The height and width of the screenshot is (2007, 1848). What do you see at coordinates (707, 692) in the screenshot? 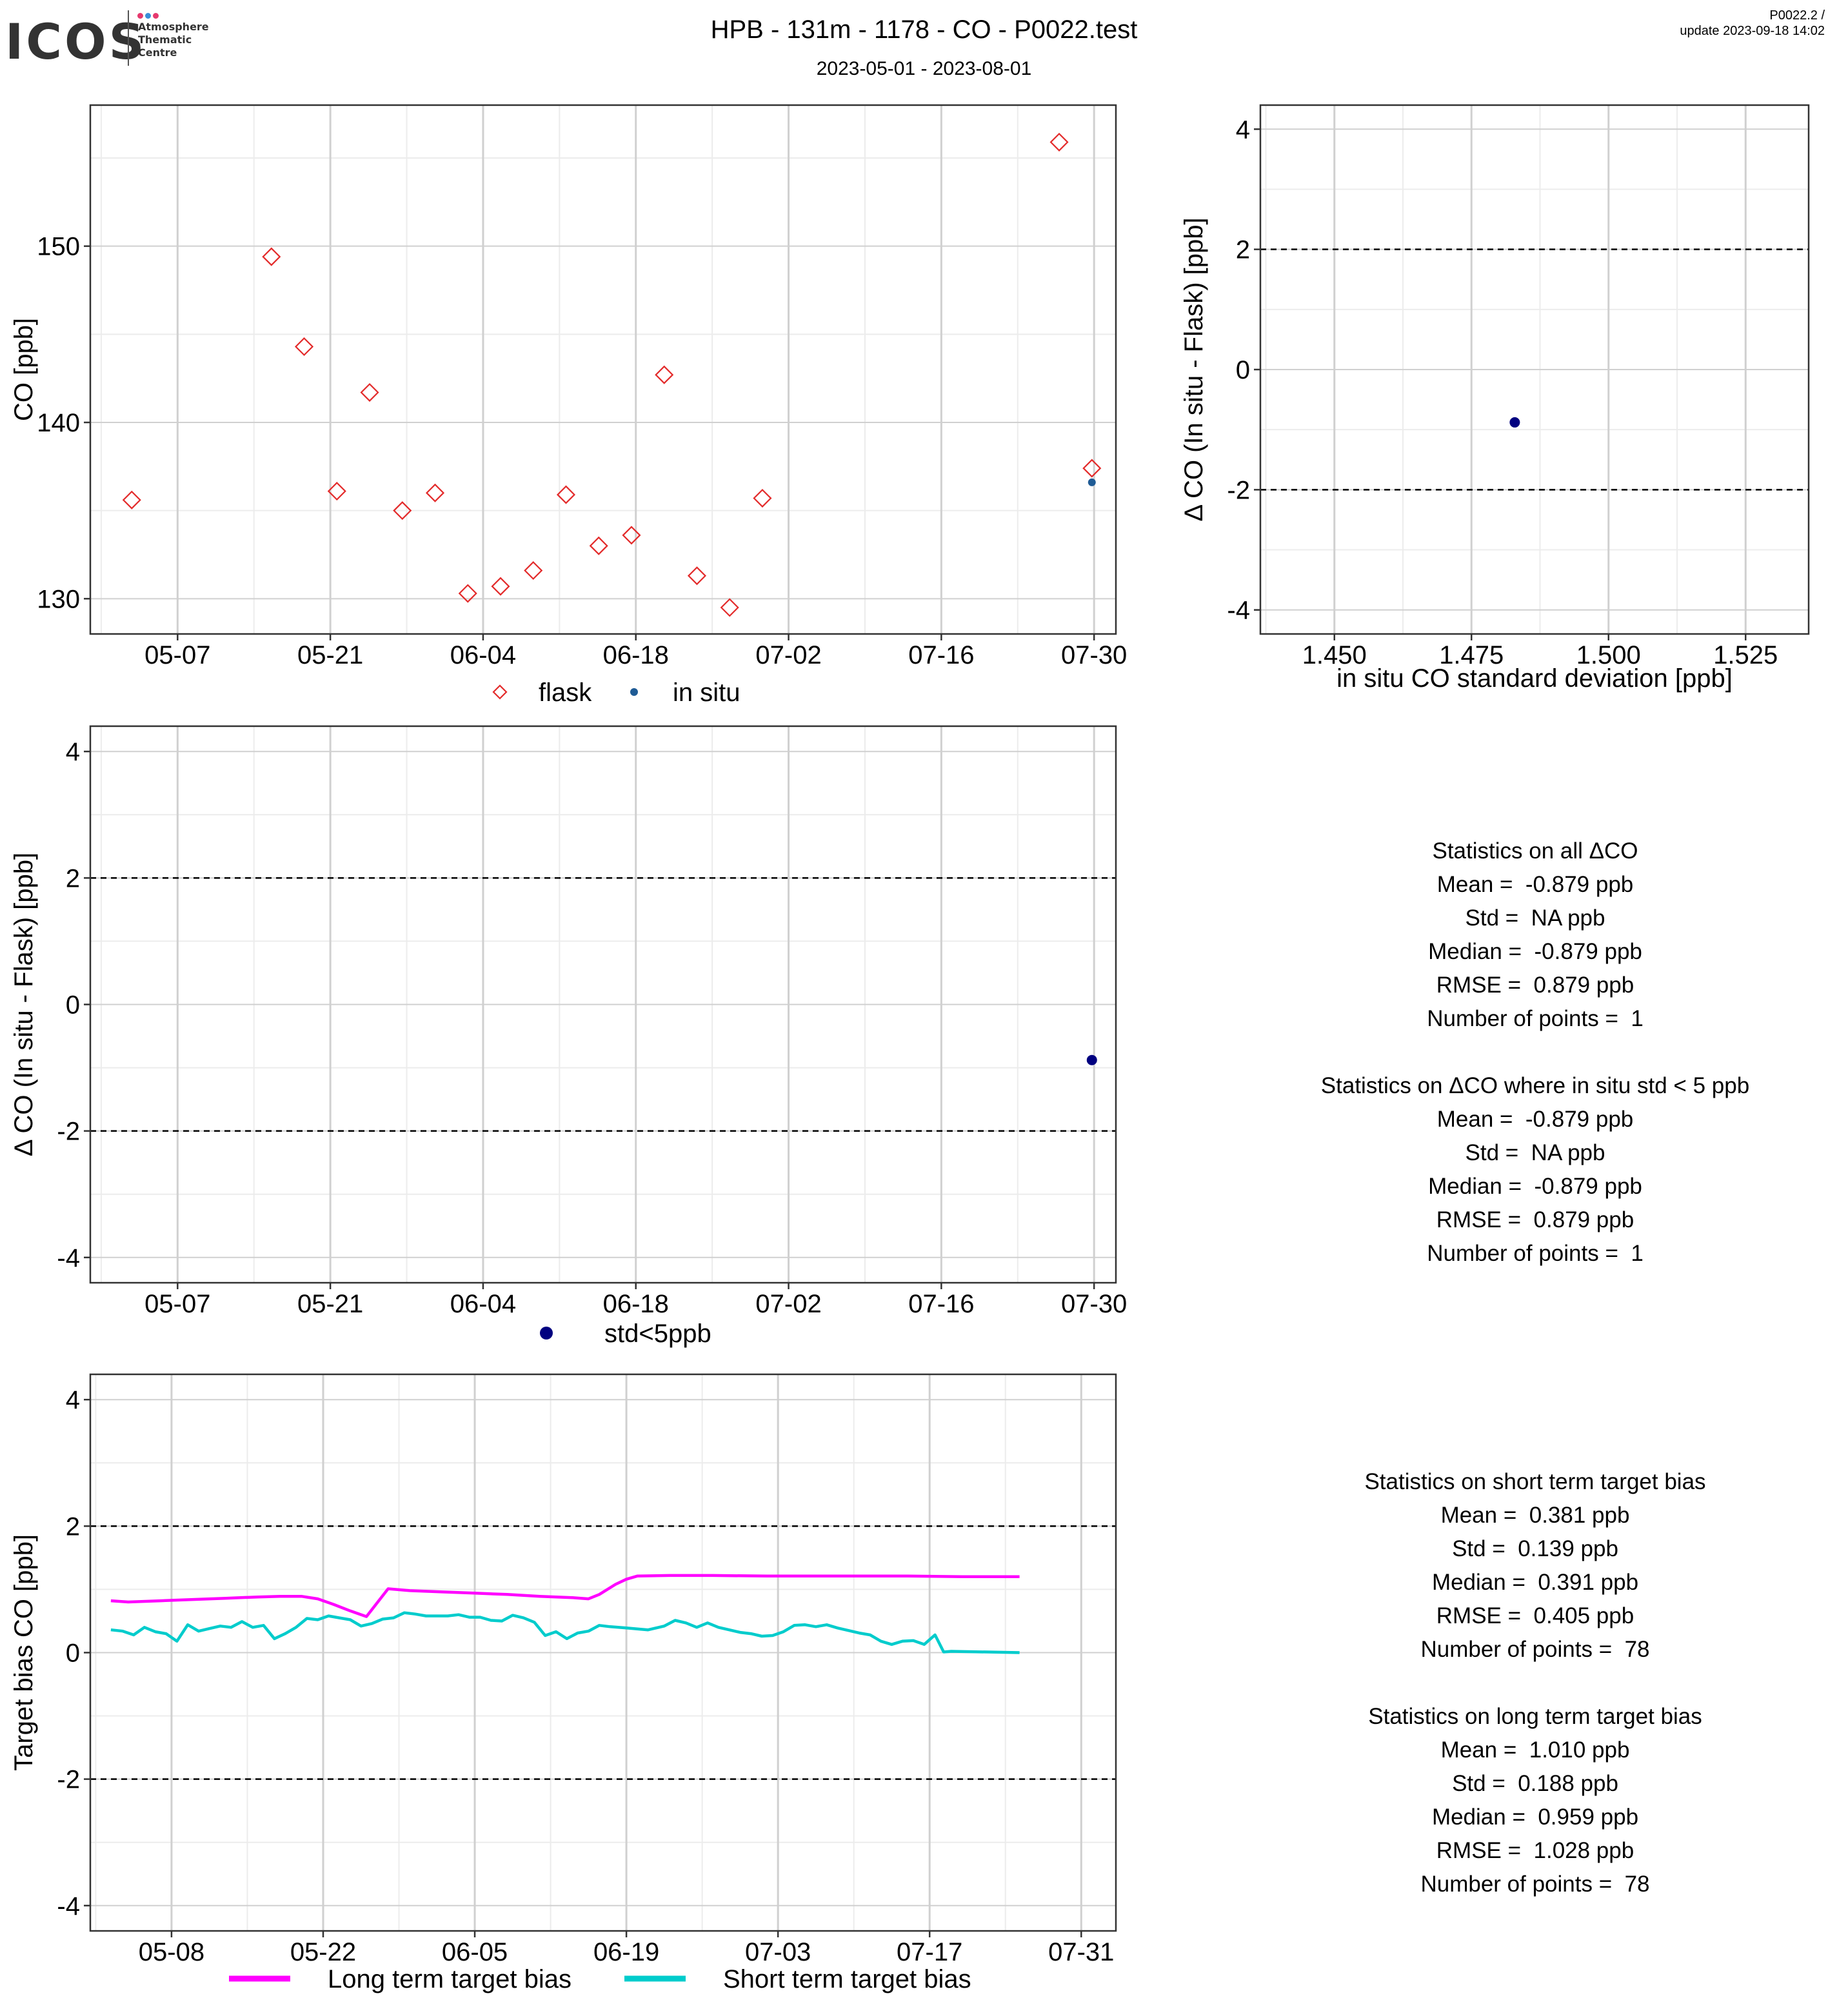
I see `legend-insitu-label: in situ` at bounding box center [707, 692].